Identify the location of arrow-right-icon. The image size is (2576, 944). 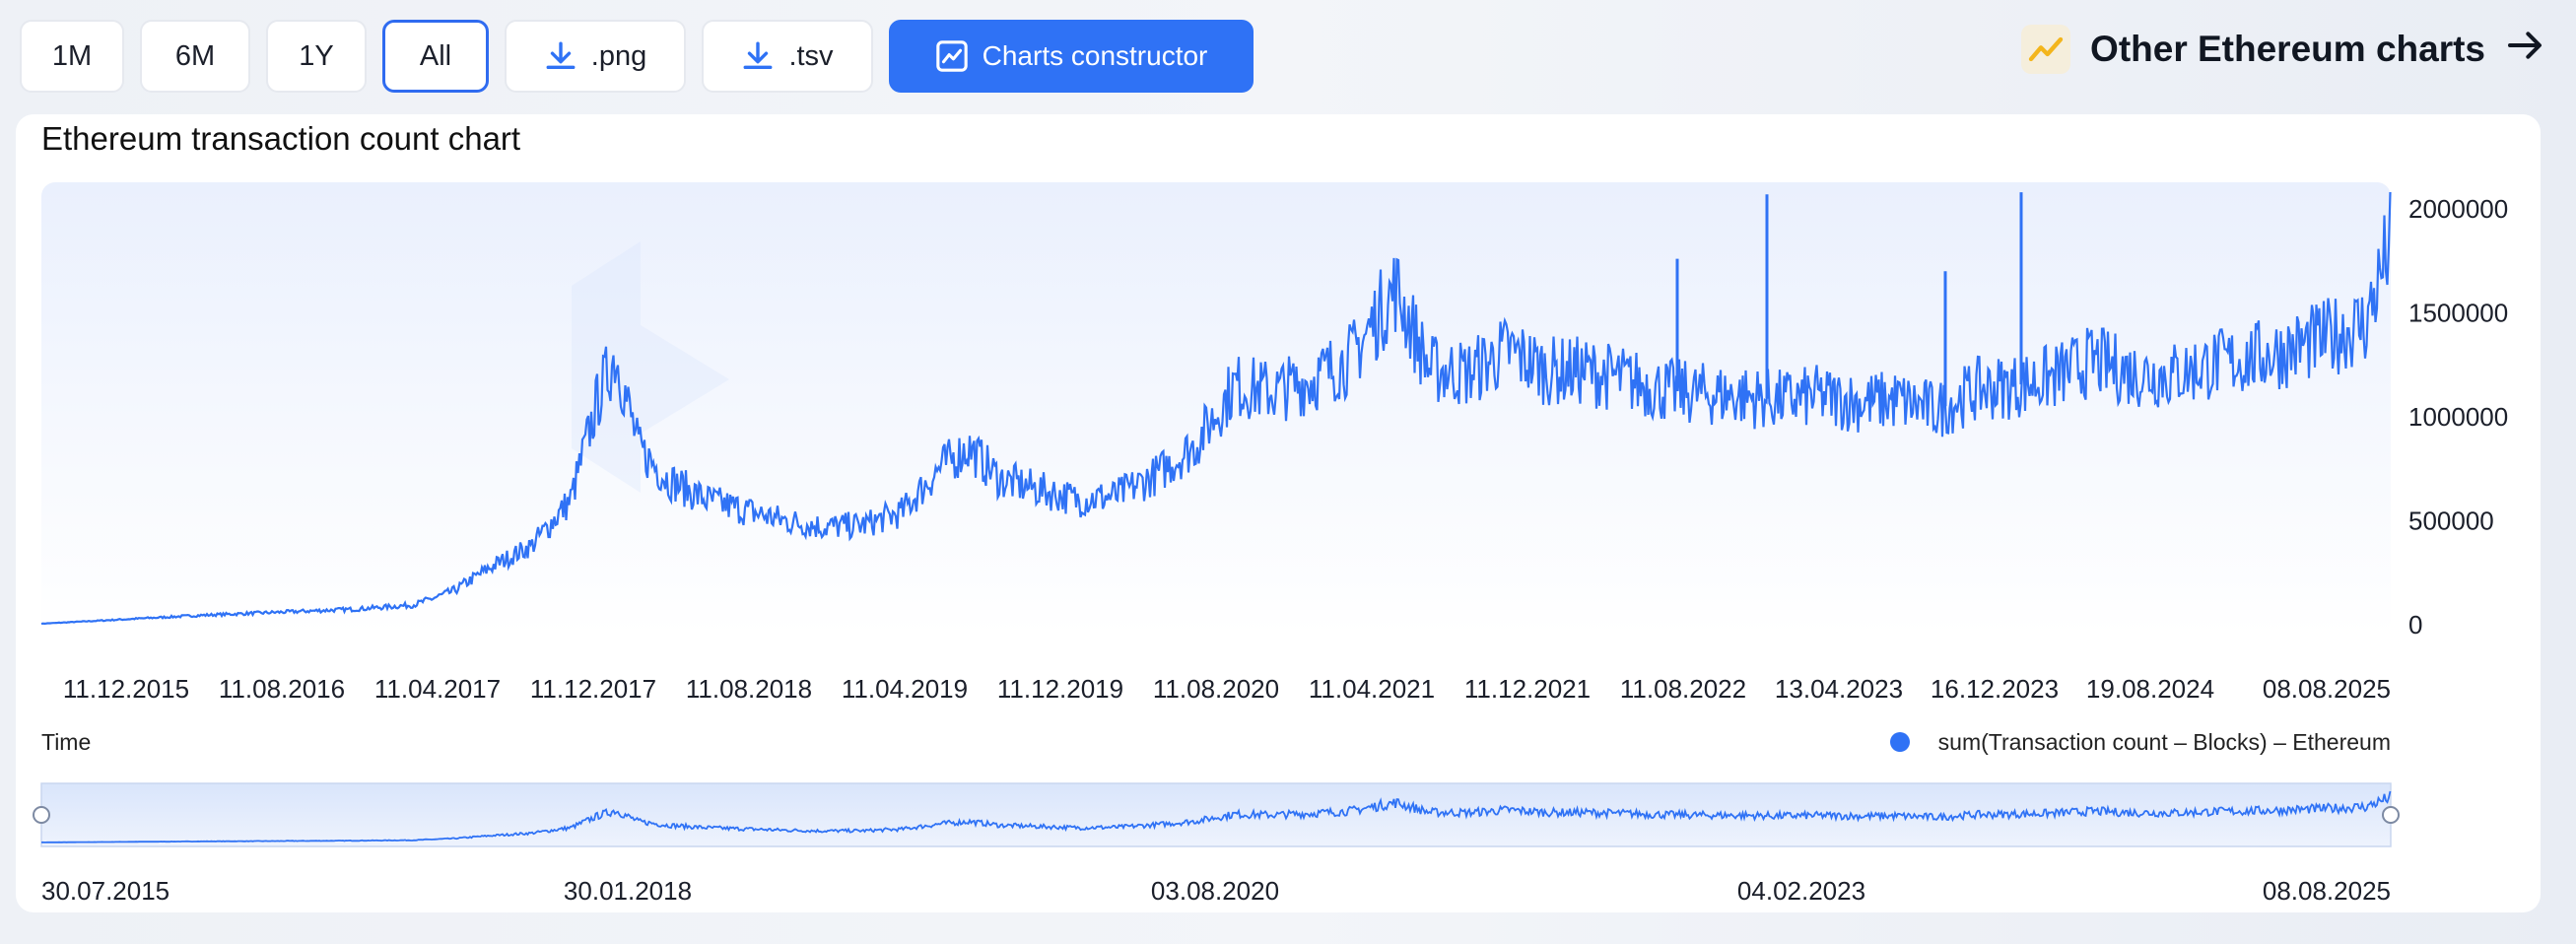
(2524, 50).